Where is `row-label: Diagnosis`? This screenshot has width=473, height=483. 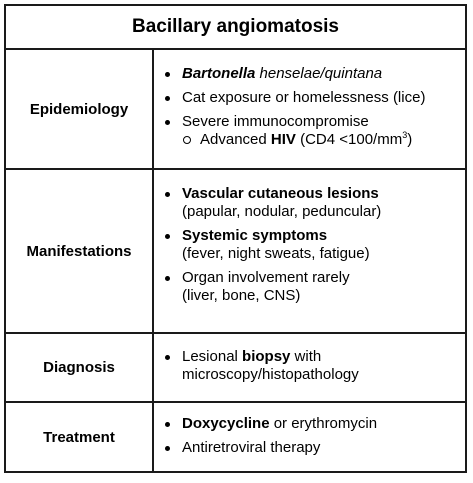 row-label: Diagnosis is located at coordinates (80, 367).